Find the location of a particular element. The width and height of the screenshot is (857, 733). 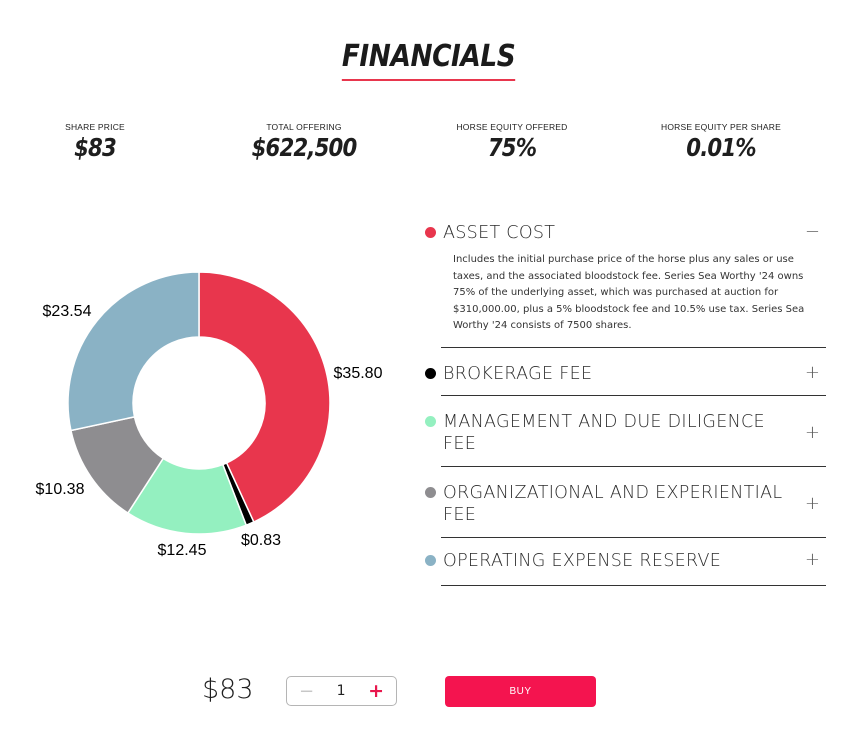

stat-horse-equity-per-share: HORSE EQUITY PER SHARE 0.01% is located at coordinates (721, 142).